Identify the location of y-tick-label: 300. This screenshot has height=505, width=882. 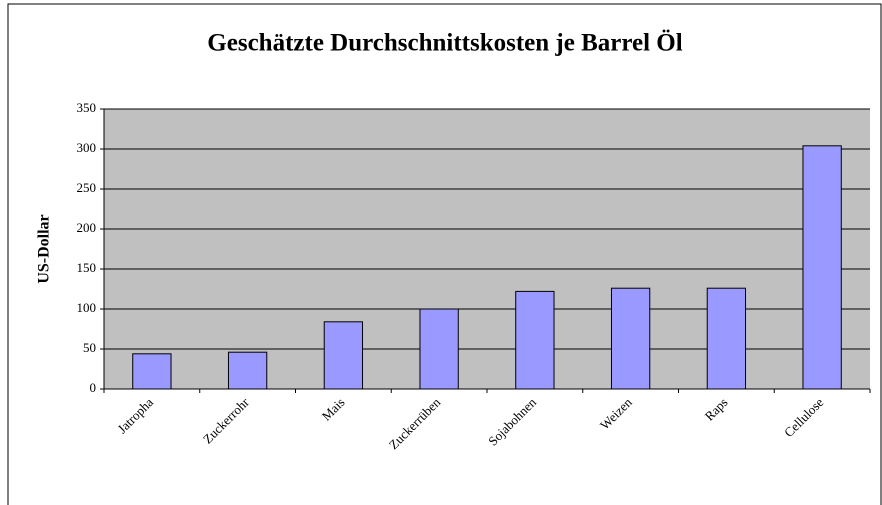
(87, 147).